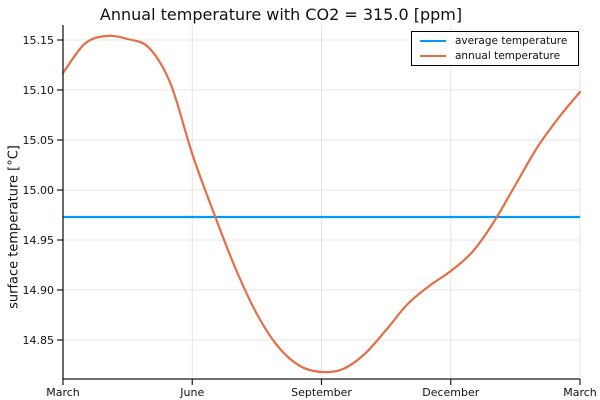 The width and height of the screenshot is (600, 400). I want to click on y-tick-label: 14.95, so click(39, 240).